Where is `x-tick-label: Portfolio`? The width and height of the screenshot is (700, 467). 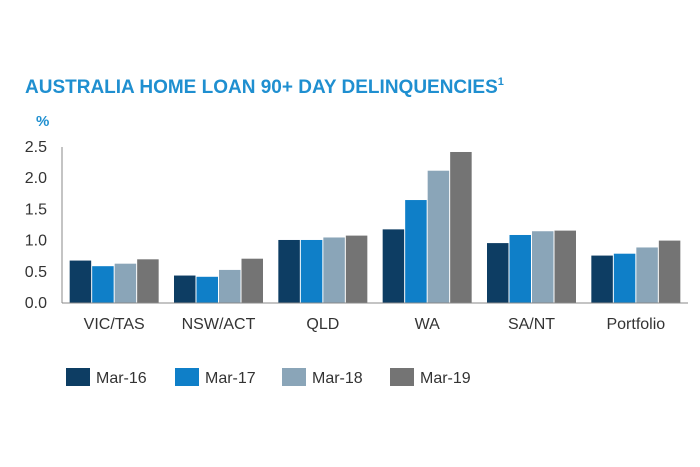 x-tick-label: Portfolio is located at coordinates (635, 324).